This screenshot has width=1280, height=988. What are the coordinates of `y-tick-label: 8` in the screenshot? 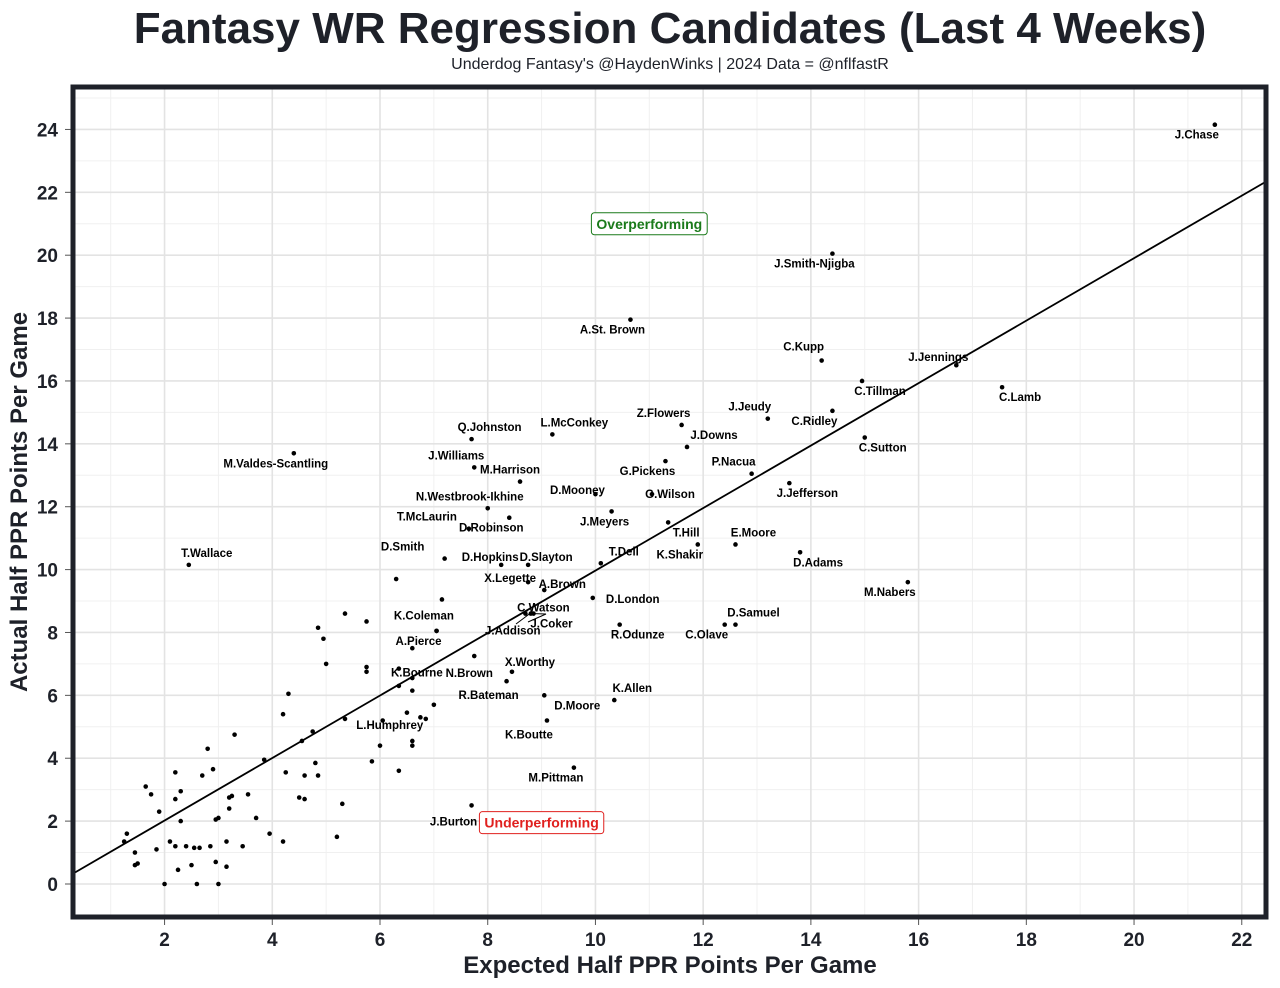 It's located at (52, 633).